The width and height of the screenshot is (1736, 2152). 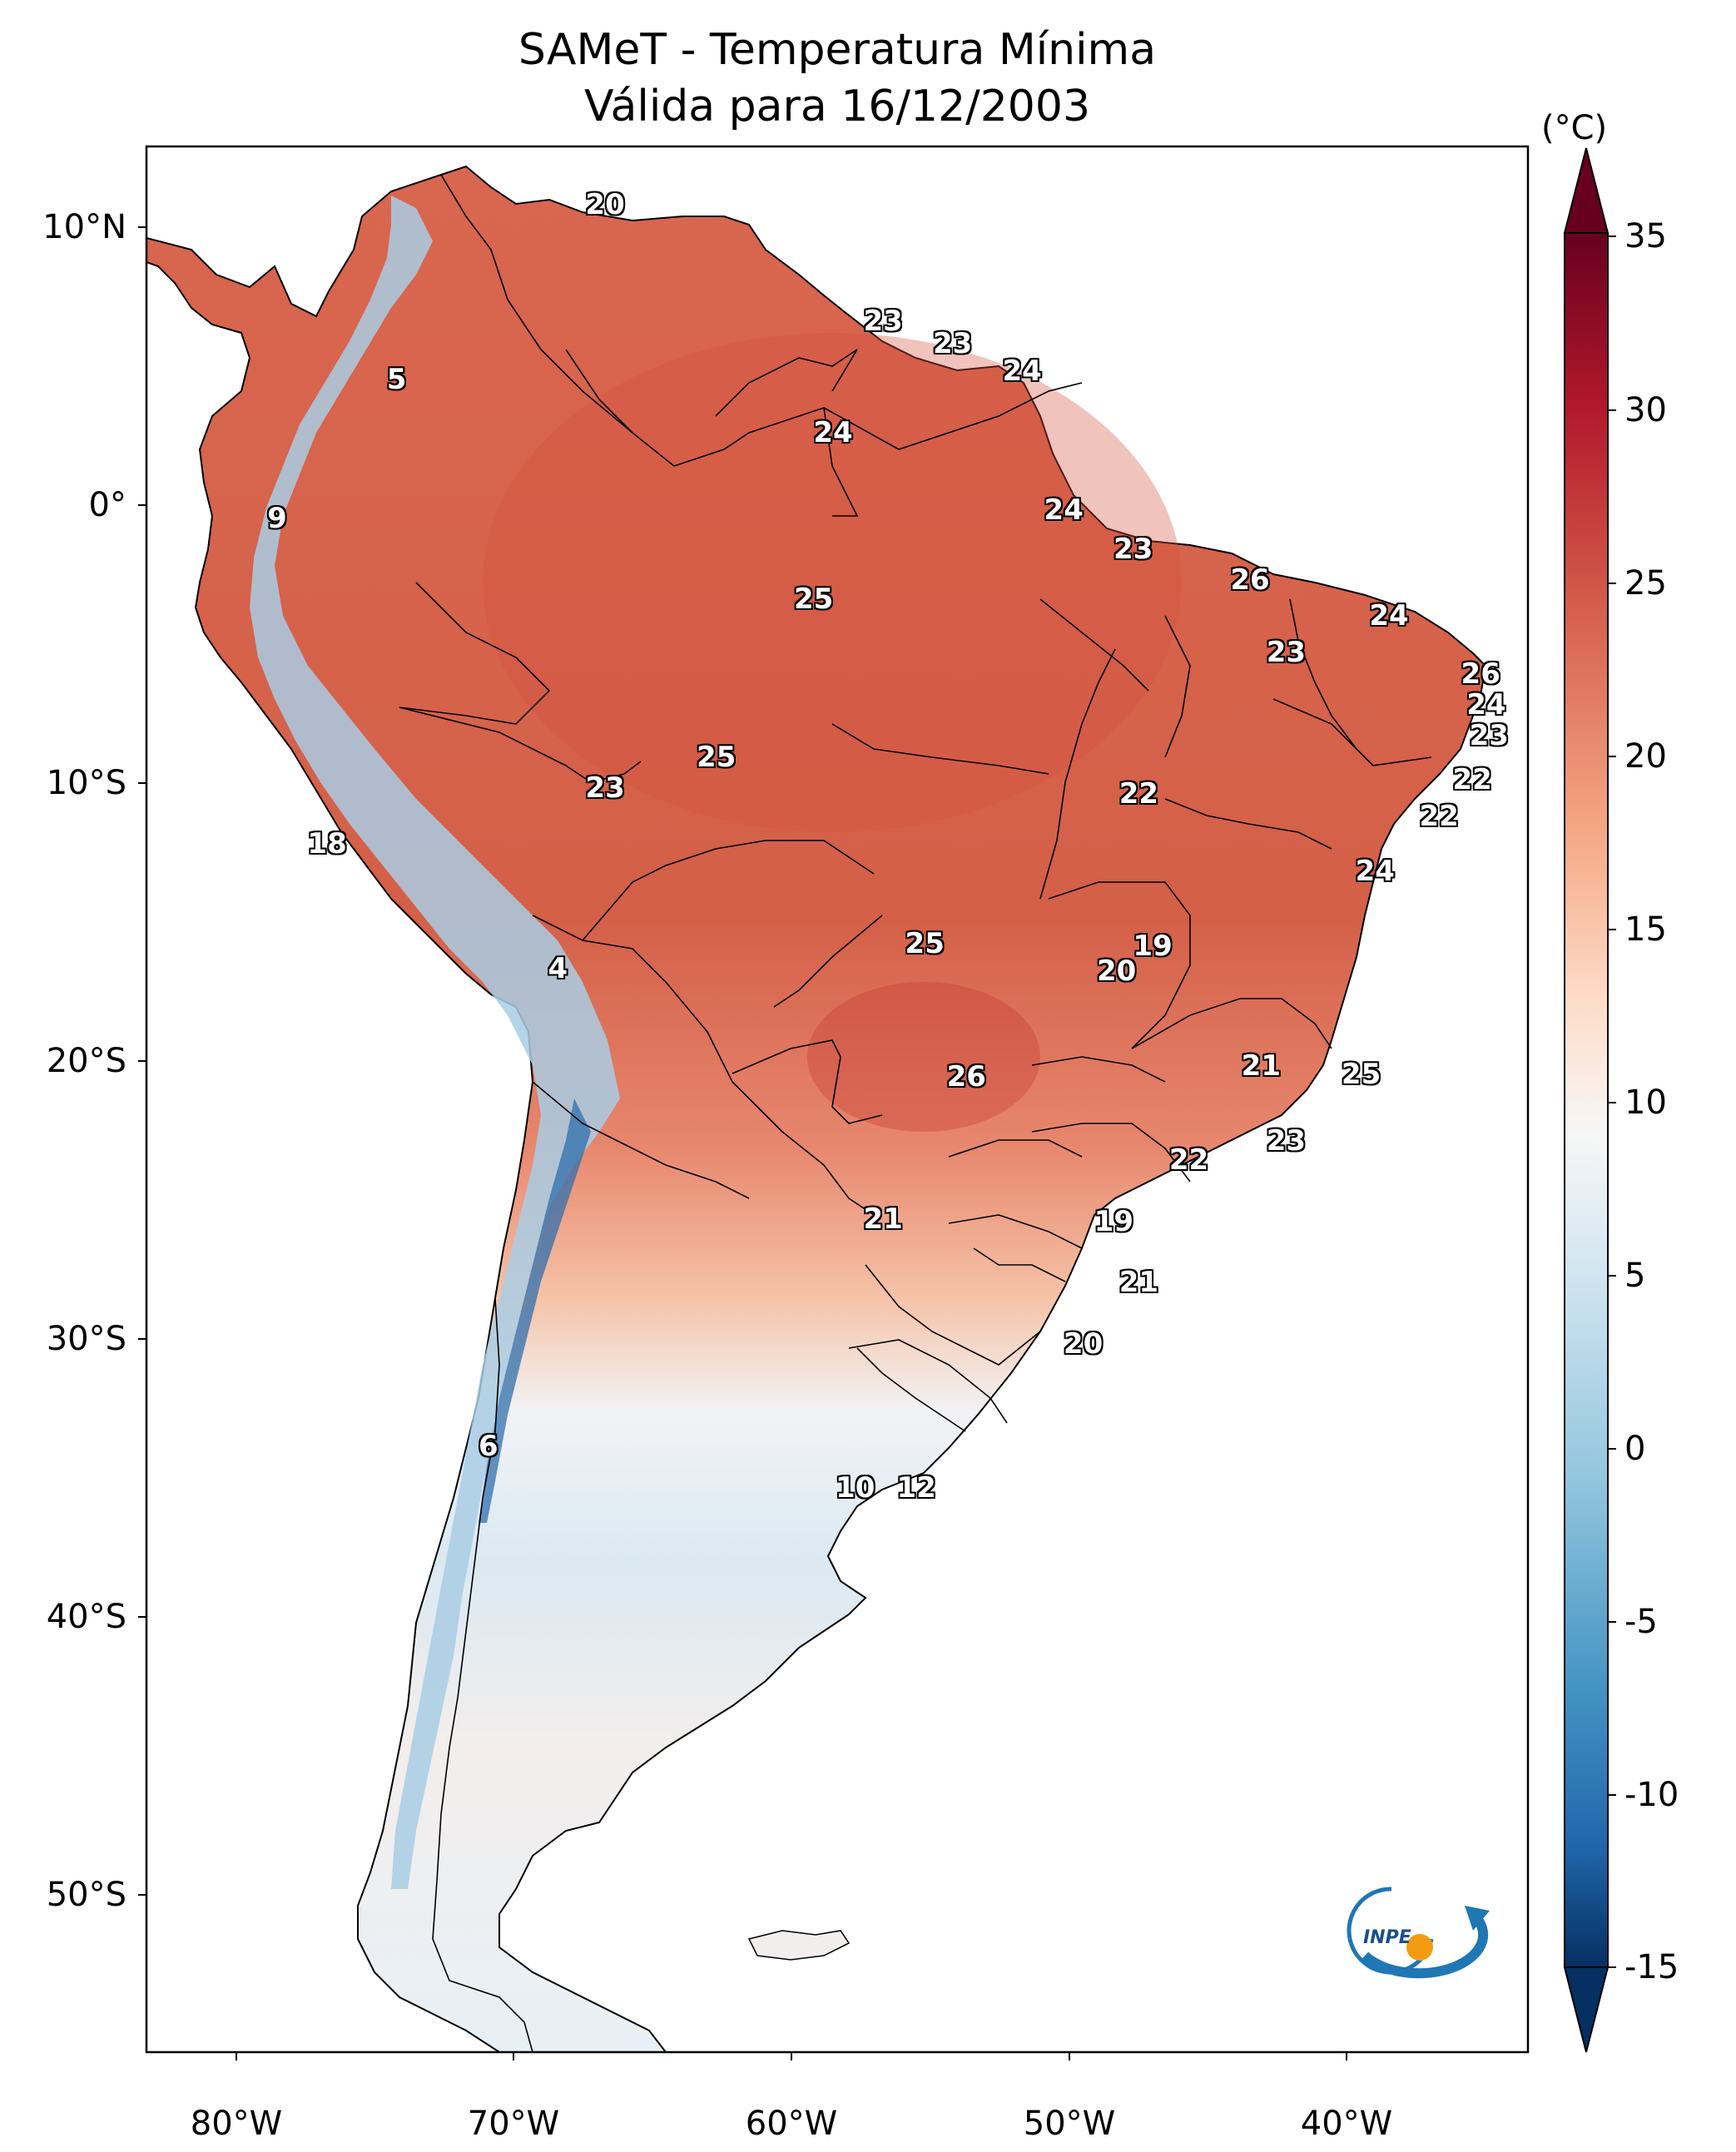 What do you see at coordinates (86, 1617) in the screenshot?
I see `lat-tick-label: 40°S` at bounding box center [86, 1617].